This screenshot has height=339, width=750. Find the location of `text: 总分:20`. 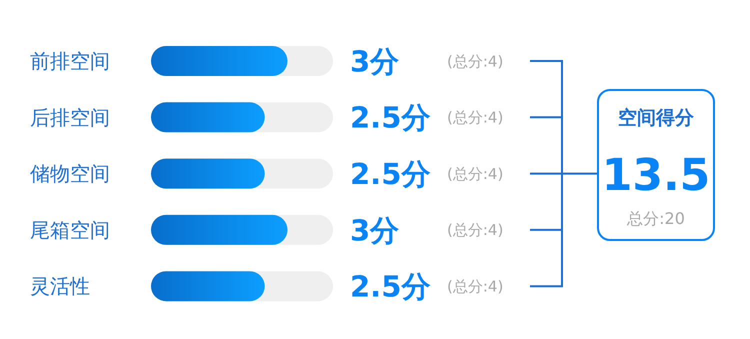

text: 总分:20 is located at coordinates (655, 218).